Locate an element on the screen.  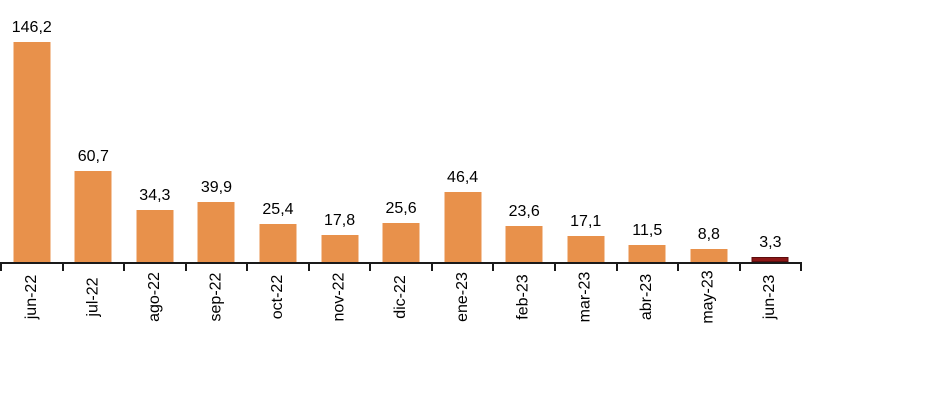
bar-column: 25,4 is located at coordinates (278, 131).